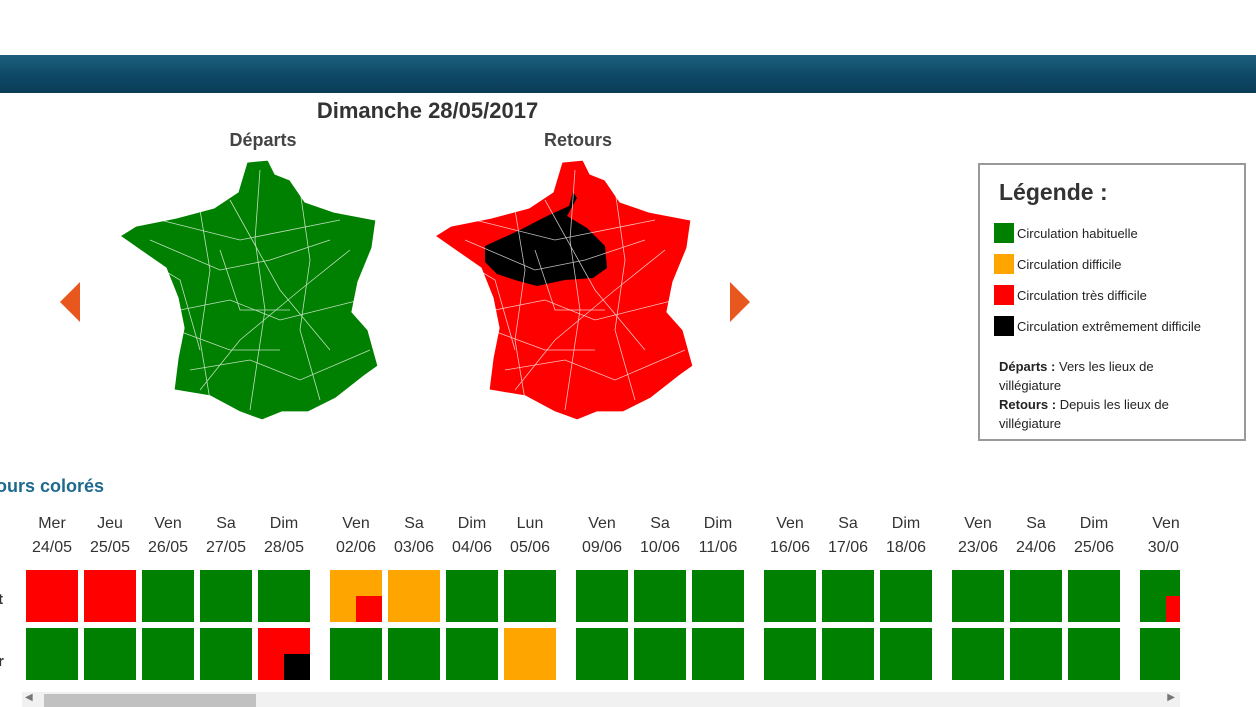 The image size is (1256, 707). Describe the element at coordinates (427, 110) in the screenshot. I see `page-title: Dimanche 28/05/2017` at that location.